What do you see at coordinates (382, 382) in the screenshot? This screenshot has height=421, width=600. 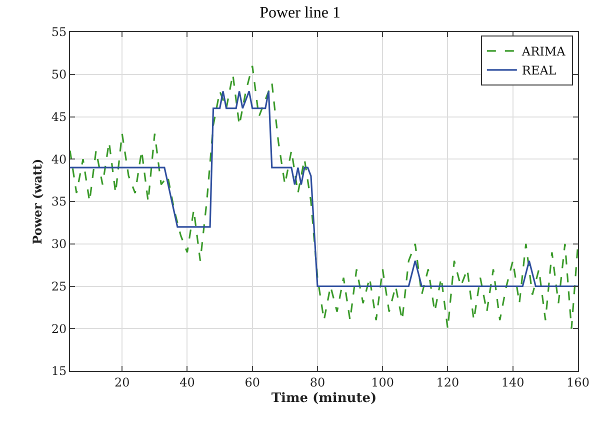 I see `x-tick-label: 100` at bounding box center [382, 382].